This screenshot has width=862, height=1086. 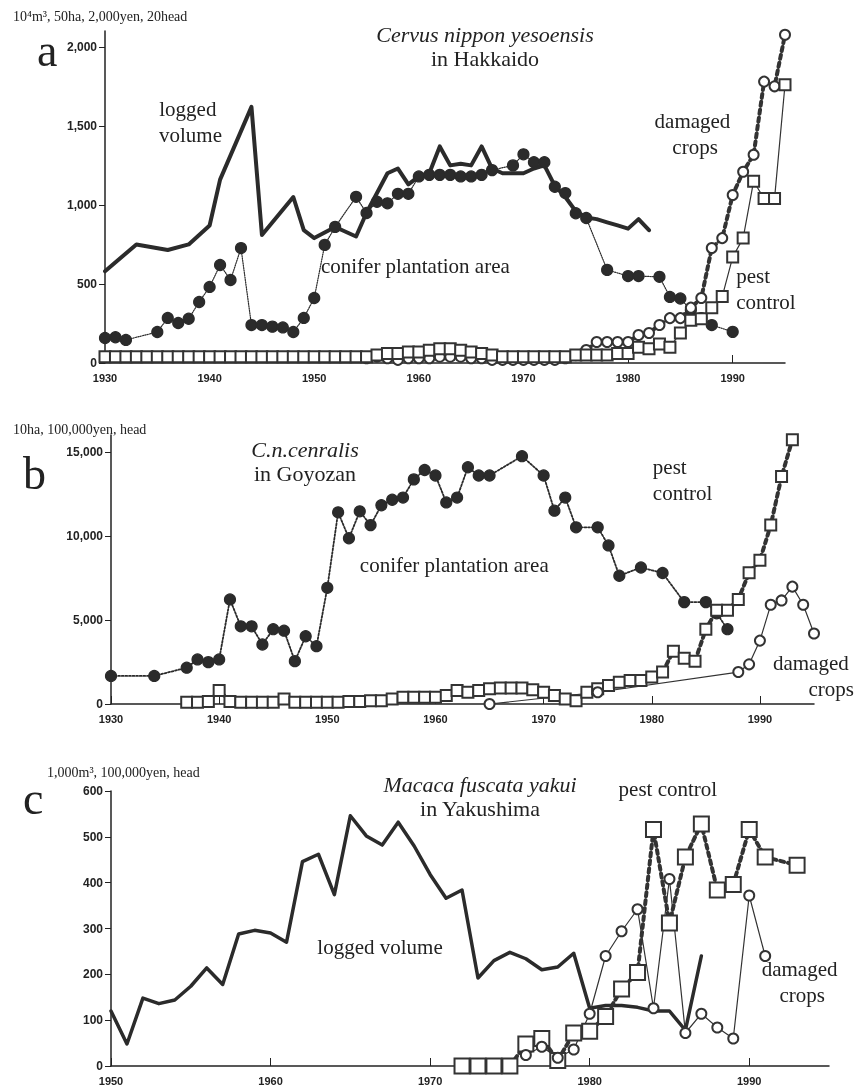 I want to click on y-tick-label: 10,000, so click(x=85, y=535).